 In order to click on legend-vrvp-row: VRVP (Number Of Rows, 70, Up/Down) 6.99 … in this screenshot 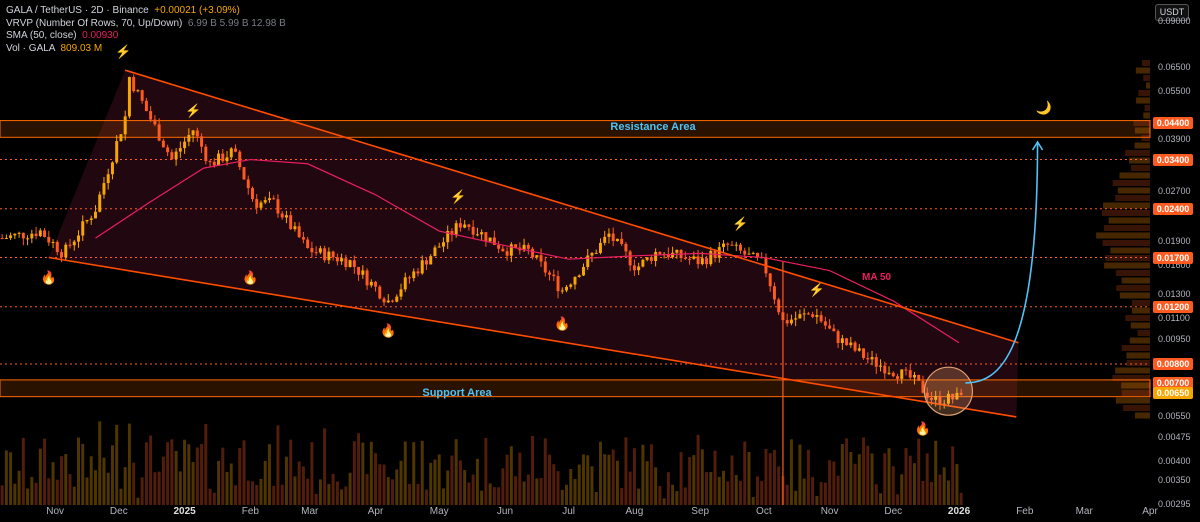, I will do `click(146, 24)`.